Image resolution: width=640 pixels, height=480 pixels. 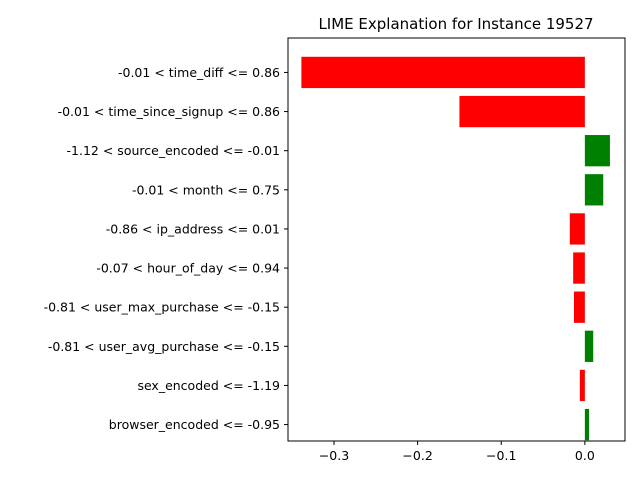 I want to click on y-tick-label: -0.81 < user_max_purchase <= -0.15, so click(x=162, y=307).